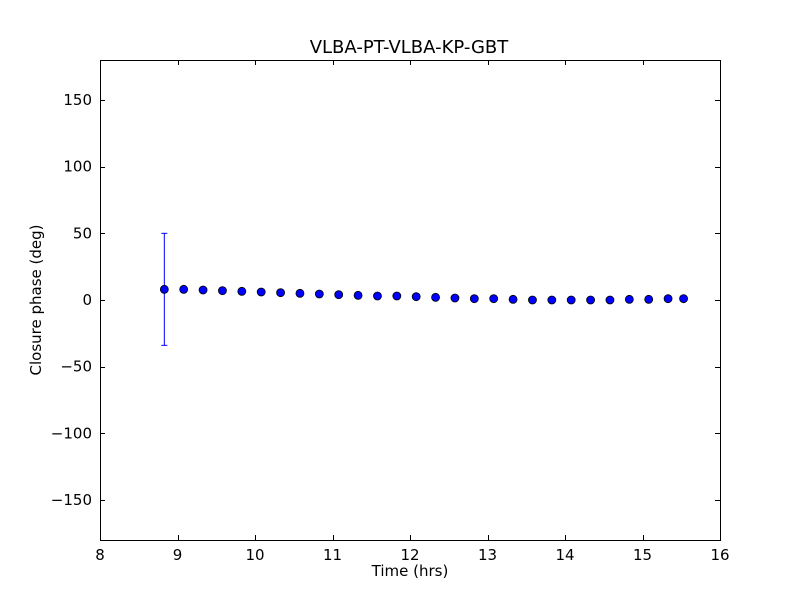 This screenshot has height=600, width=800. What do you see at coordinates (410, 571) in the screenshot?
I see `x-axis-label: Time (hrs)` at bounding box center [410, 571].